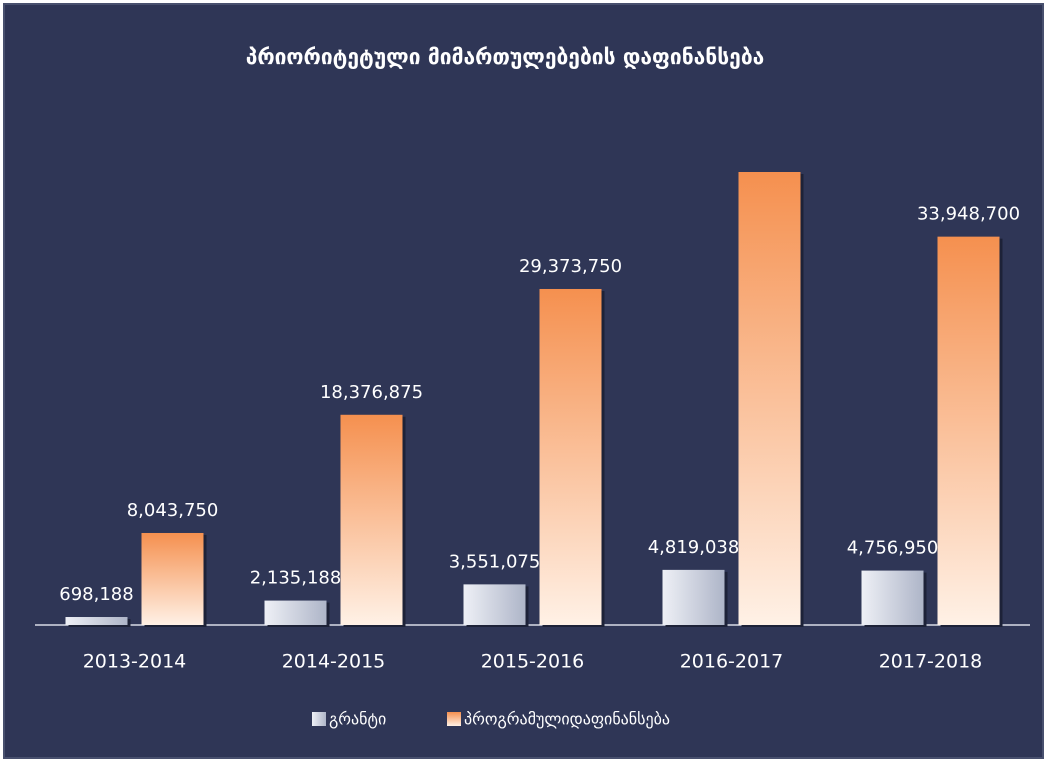 This screenshot has width=1047, height=762. I want to click on data-label: 4,819,038, so click(694, 547).